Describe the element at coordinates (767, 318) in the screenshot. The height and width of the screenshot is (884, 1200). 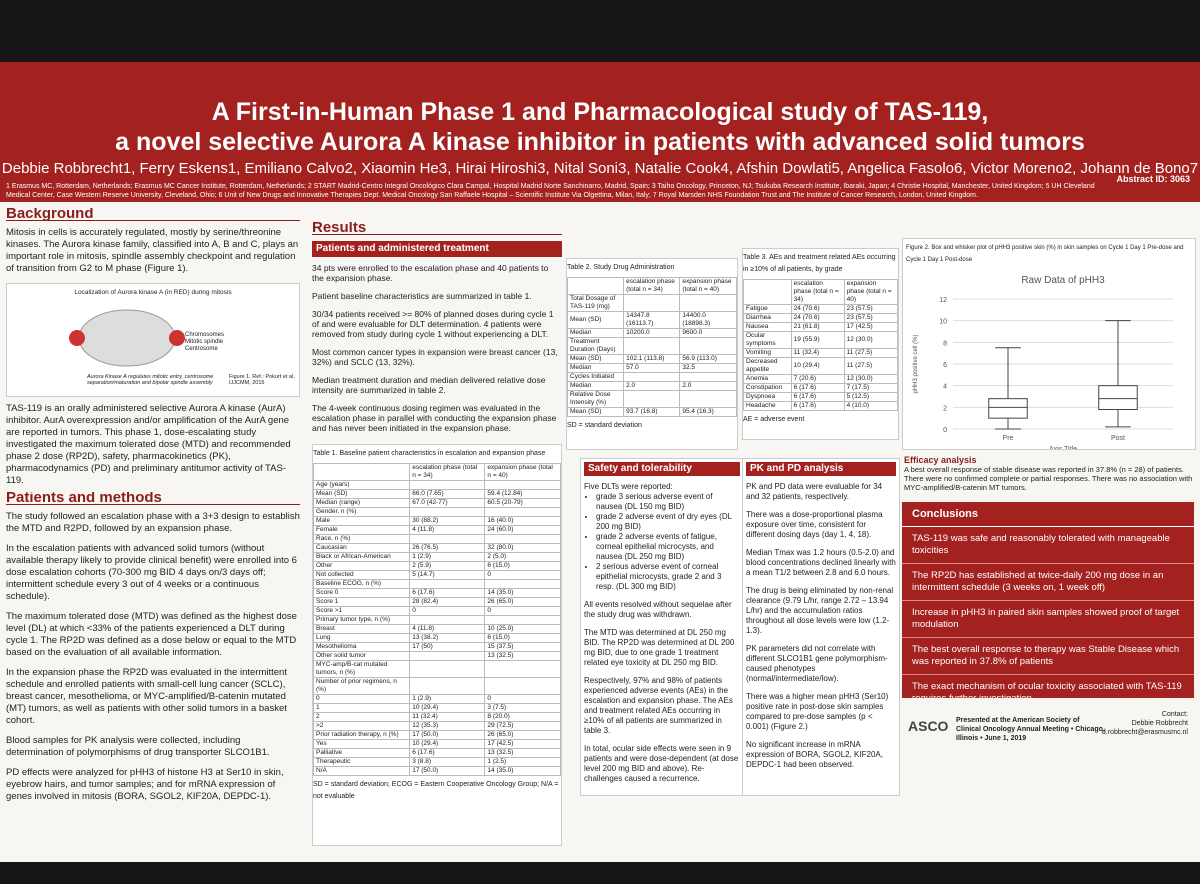
I see `table-cell: Diarrhea` at that location.